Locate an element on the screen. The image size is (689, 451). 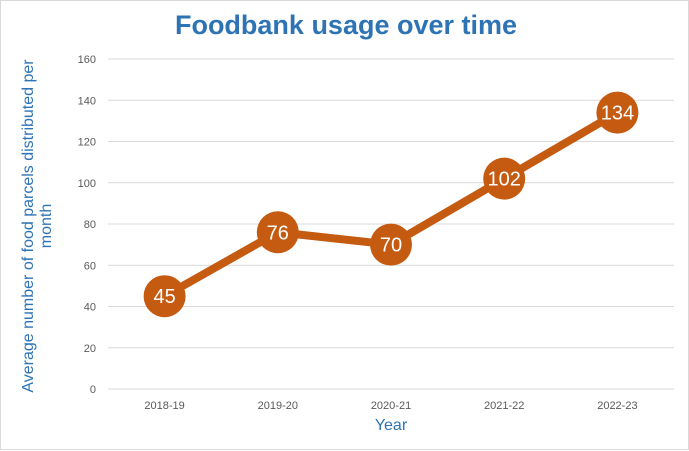
x-axis-title: Year is located at coordinates (391, 425).